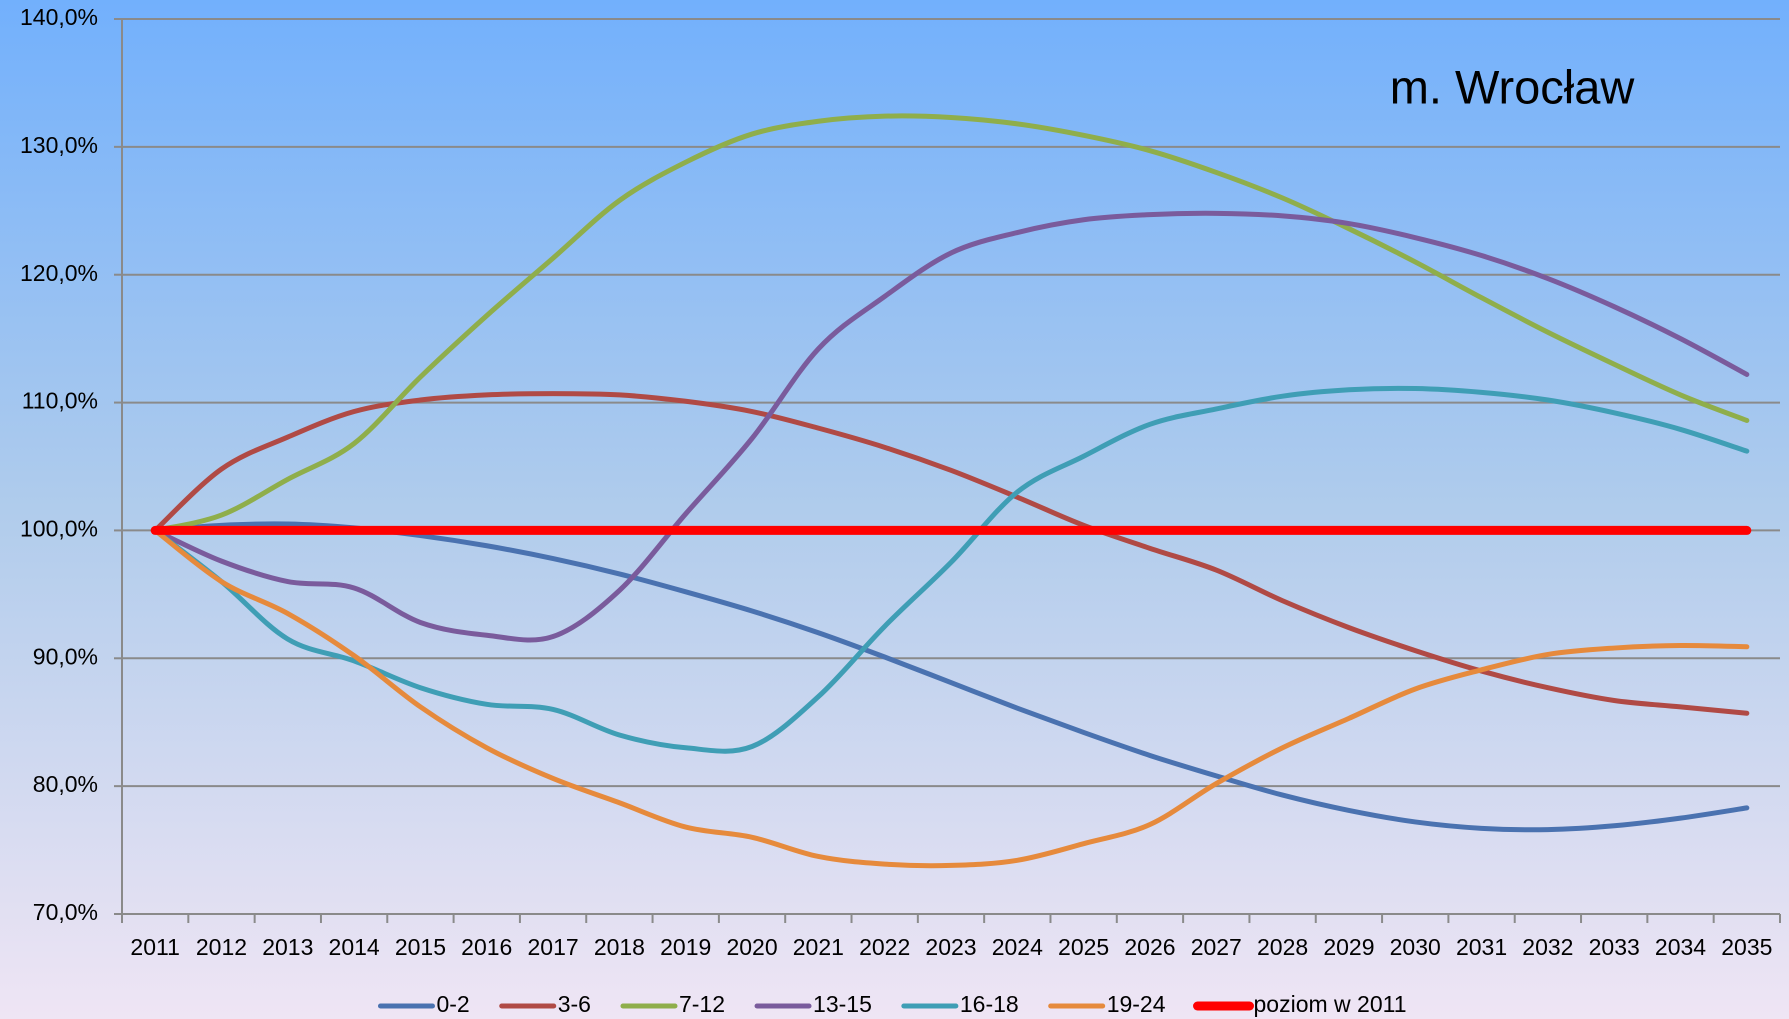 Image resolution: width=1789 pixels, height=1019 pixels. Describe the element at coordinates (65, 912) in the screenshot. I see `y-tick-label: 70,0%` at that location.